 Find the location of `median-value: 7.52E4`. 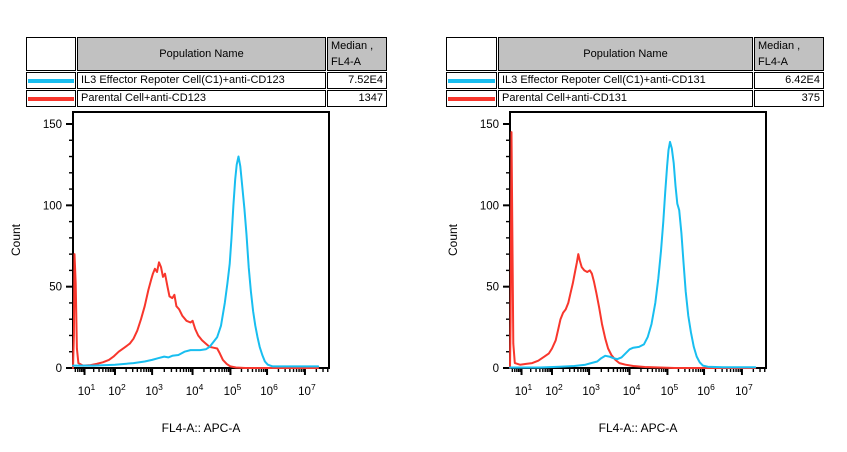

median-value: 7.52E4 is located at coordinates (357, 80).